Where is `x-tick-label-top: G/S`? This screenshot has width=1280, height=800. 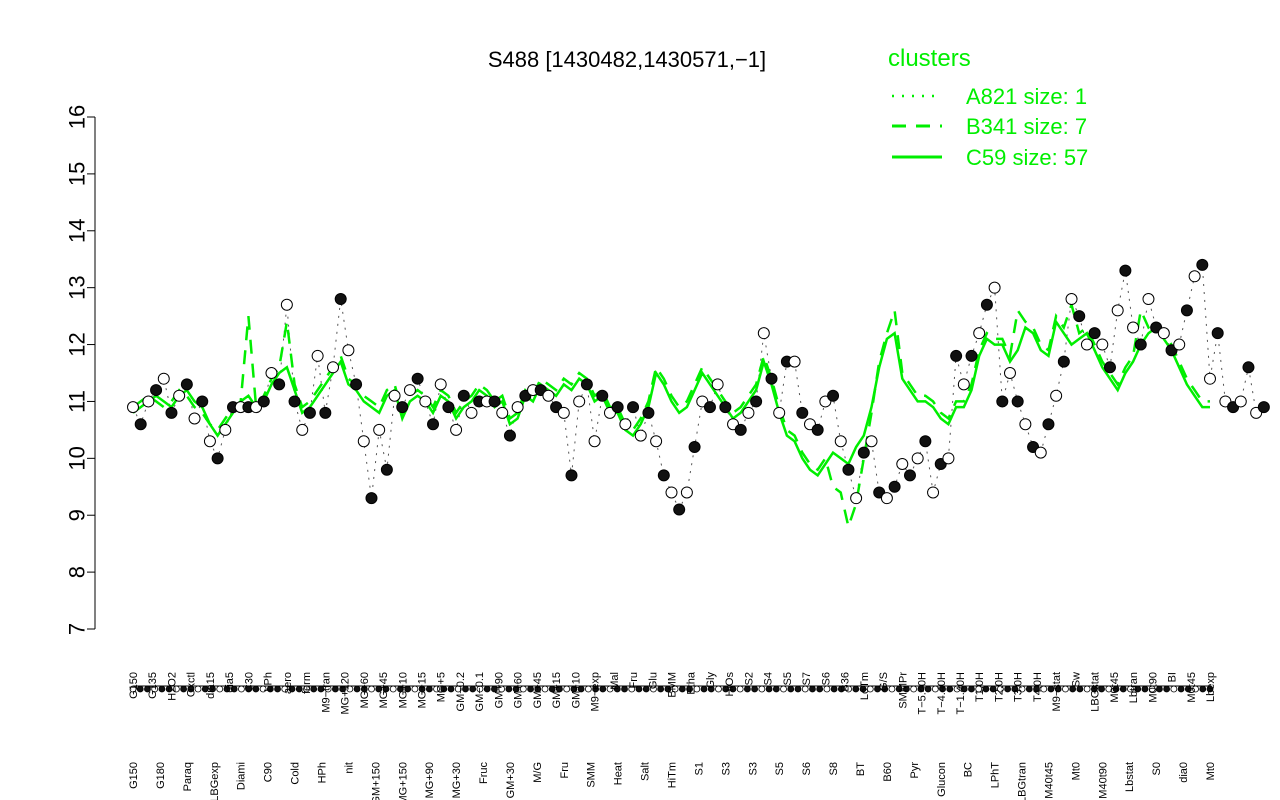
x-tick-label-top: G/S is located at coordinates (884, 681).